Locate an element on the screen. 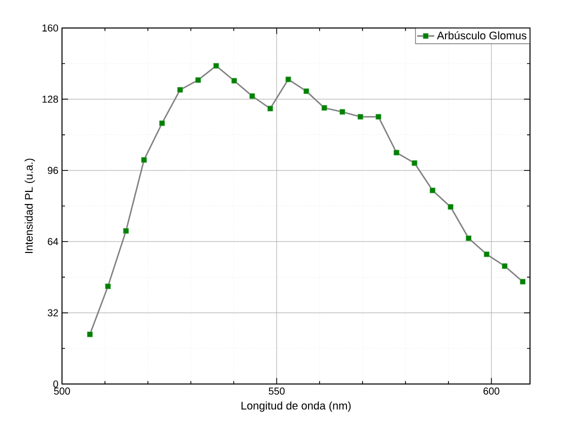  y-tick-label: 96 is located at coordinates (53, 170).